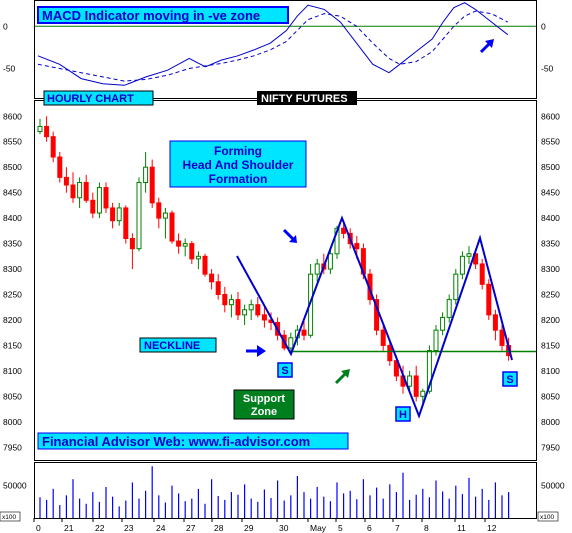 This screenshot has width=572, height=533. Describe the element at coordinates (289, 235) in the screenshot. I see `arrow-down-right-icon` at that location.